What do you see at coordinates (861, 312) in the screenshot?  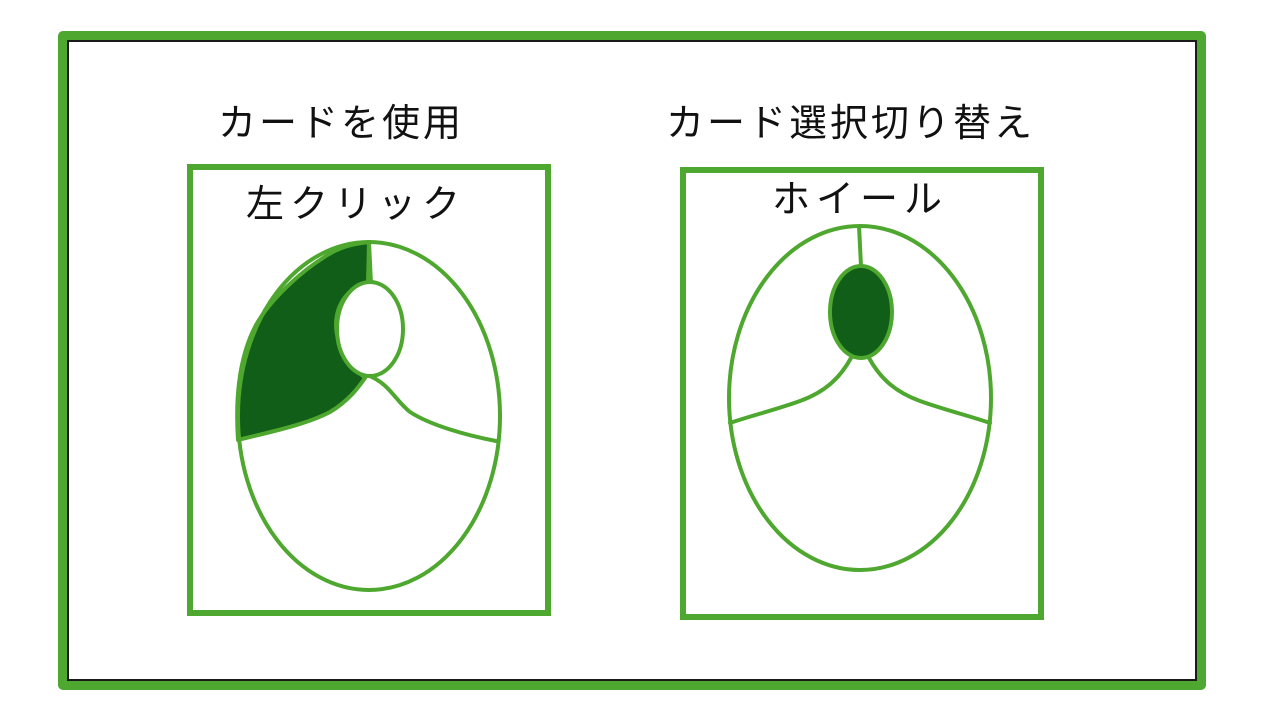 I see `scroll-wheel-highlight` at bounding box center [861, 312].